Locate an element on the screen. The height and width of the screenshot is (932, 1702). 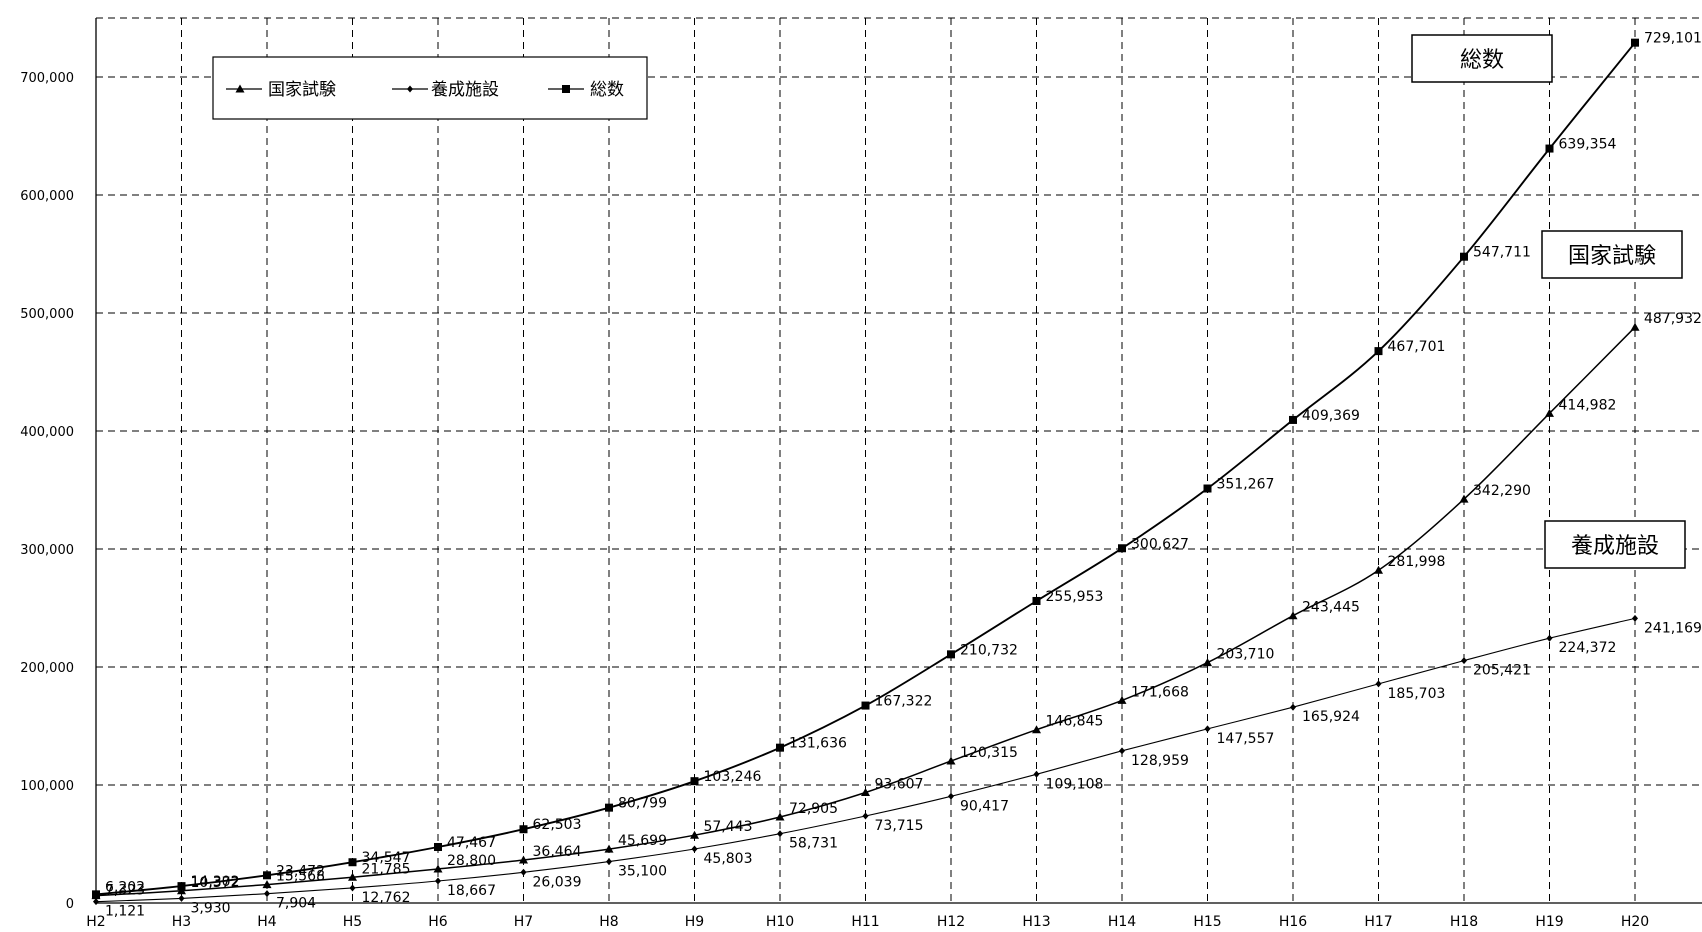
data-label-diamond: 3,930 is located at coordinates (211, 908).